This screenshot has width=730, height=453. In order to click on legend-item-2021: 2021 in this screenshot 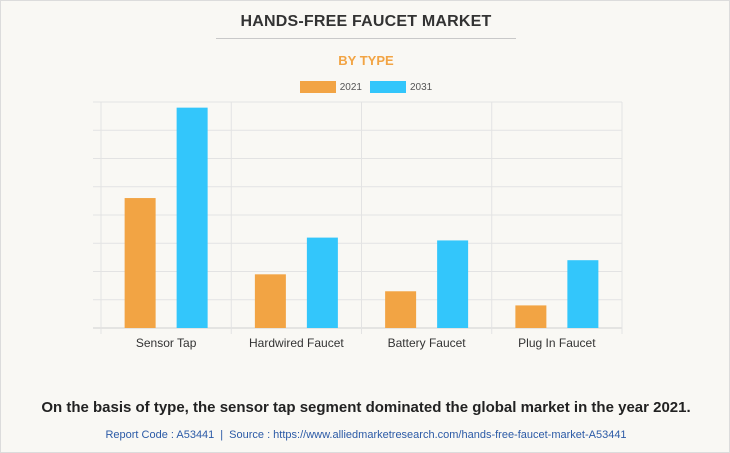, I will do `click(330, 87)`.